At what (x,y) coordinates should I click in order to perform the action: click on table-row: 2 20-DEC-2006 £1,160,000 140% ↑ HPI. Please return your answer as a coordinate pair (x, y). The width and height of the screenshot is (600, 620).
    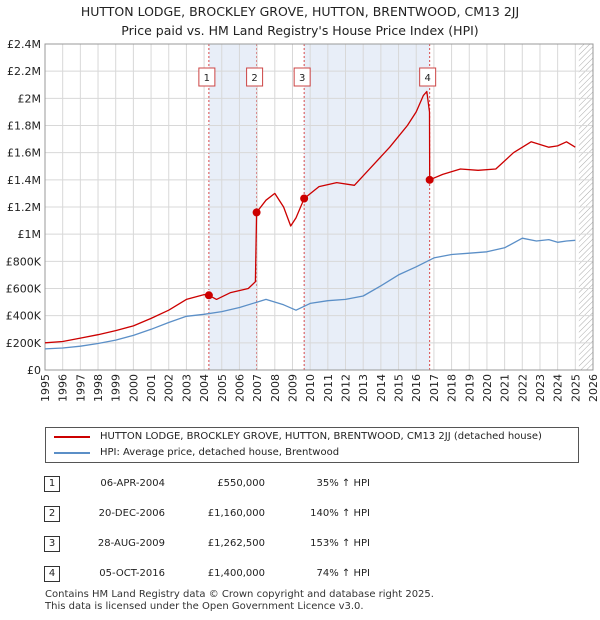
    Looking at the image, I should click on (300, 514).